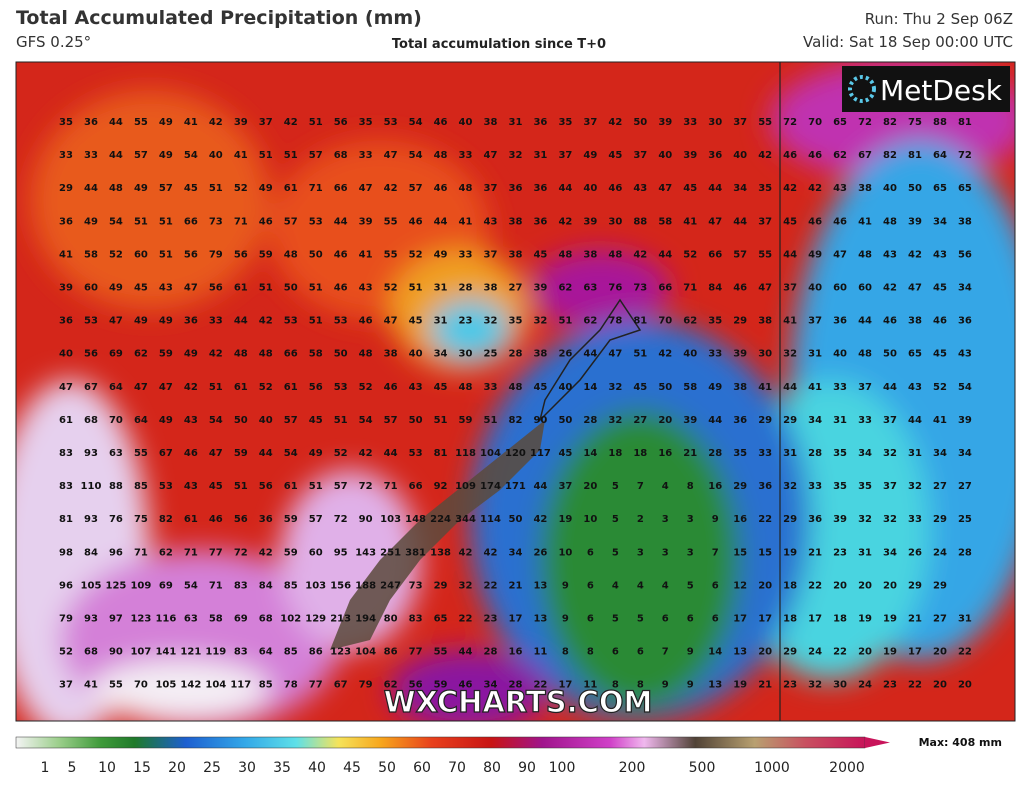 This screenshot has width=1024, height=789. What do you see at coordinates (166, 122) in the screenshot?
I see `grid-value: 49` at bounding box center [166, 122].